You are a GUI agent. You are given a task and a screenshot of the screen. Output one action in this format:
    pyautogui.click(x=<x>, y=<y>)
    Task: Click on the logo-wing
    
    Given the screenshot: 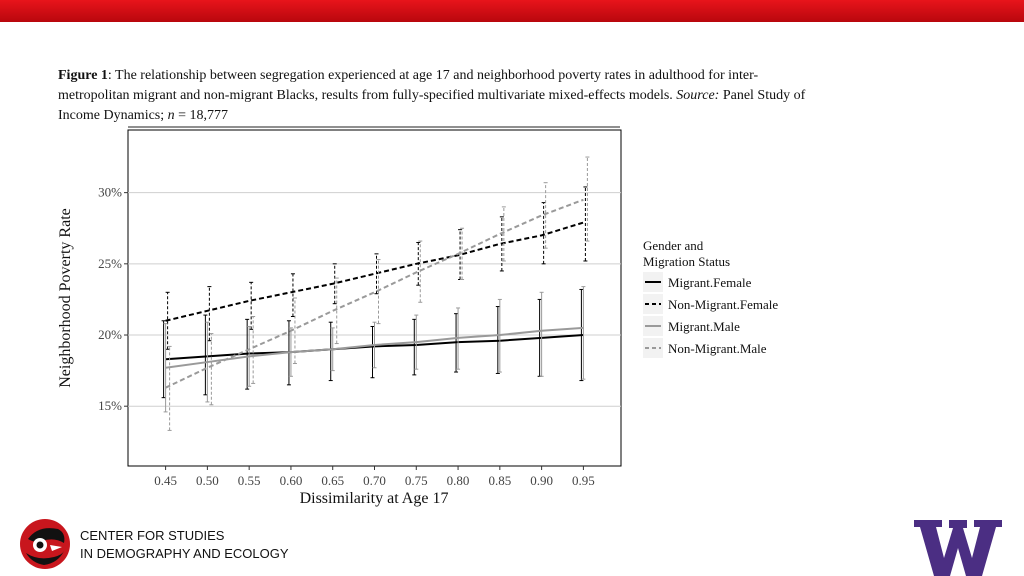 What is the action you would take?
    pyautogui.click(x=45, y=558)
    